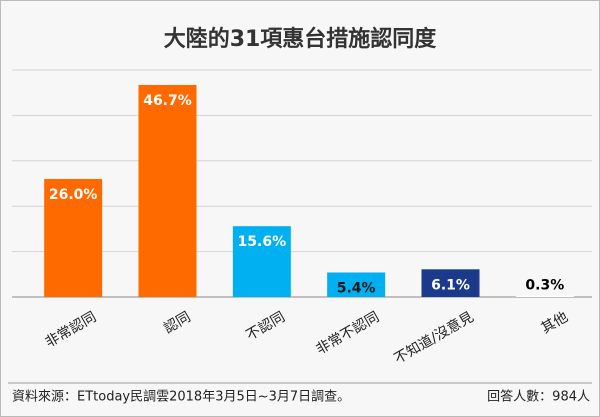 The width and height of the screenshot is (600, 417). What do you see at coordinates (167, 101) in the screenshot?
I see `value-label: 46.7%` at bounding box center [167, 101].